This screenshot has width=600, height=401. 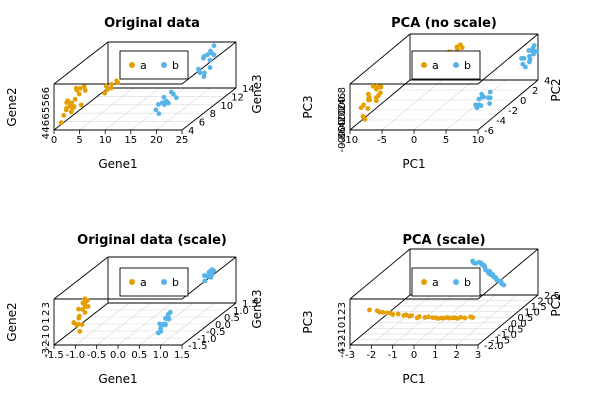 What do you see at coordinates (257, 93) in the screenshot?
I see `z-axis-label: Gene3` at bounding box center [257, 93].